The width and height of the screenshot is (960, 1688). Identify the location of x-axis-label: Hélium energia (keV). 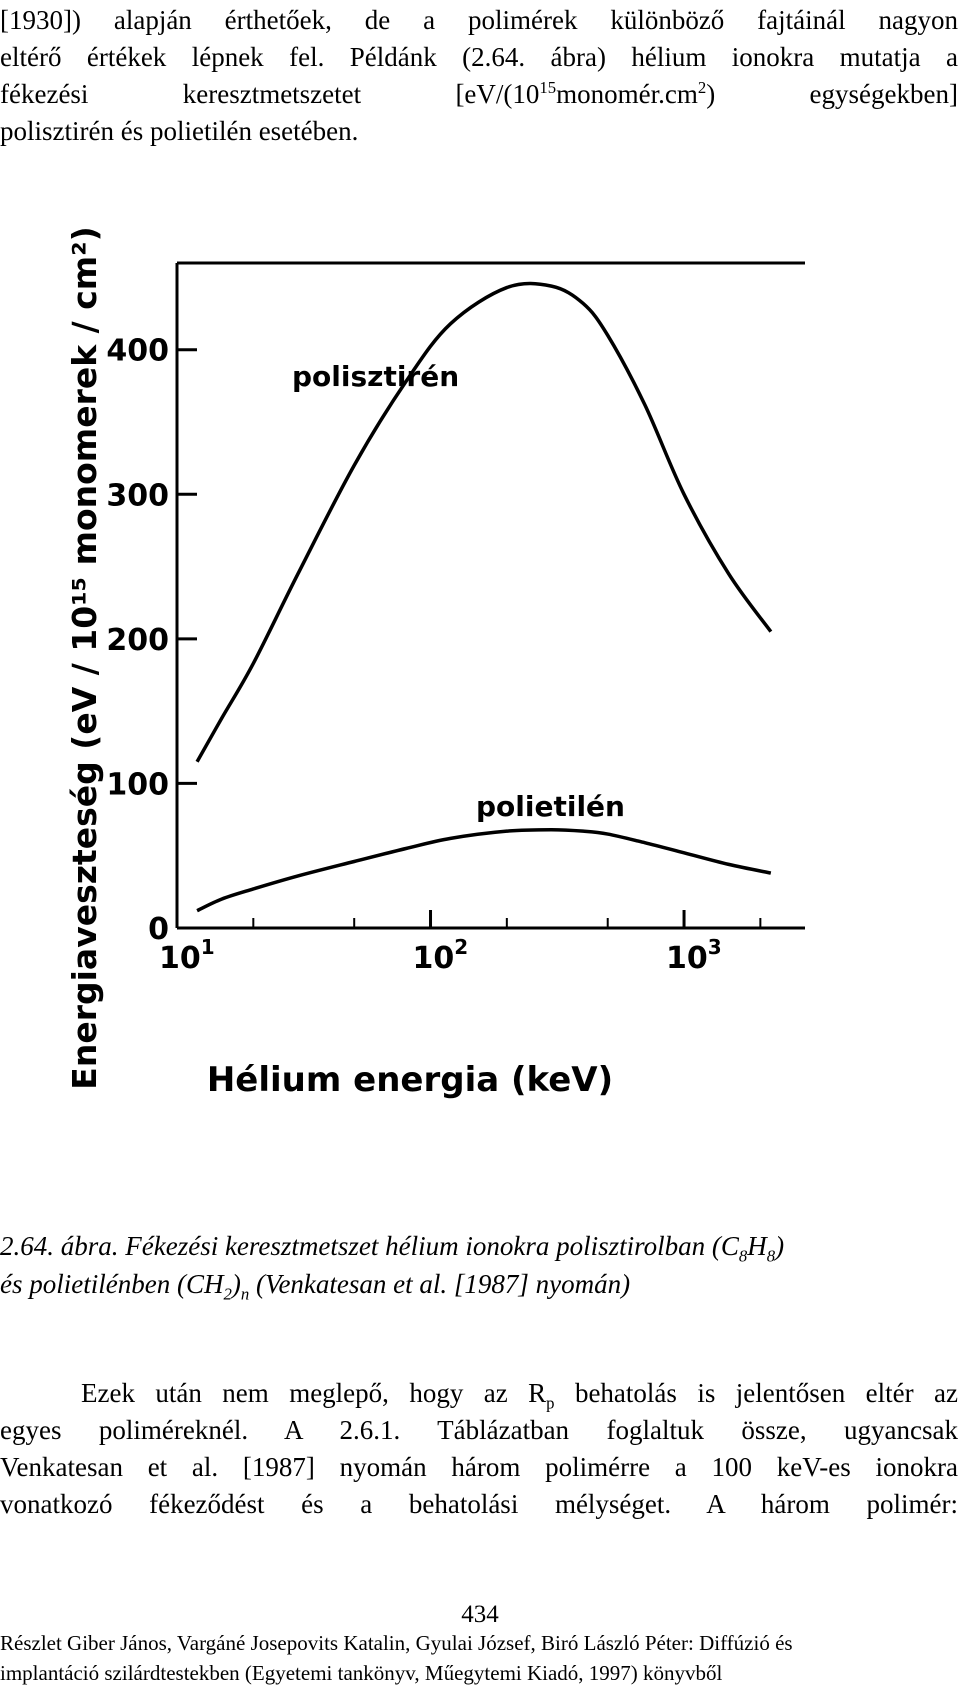
(410, 1080).